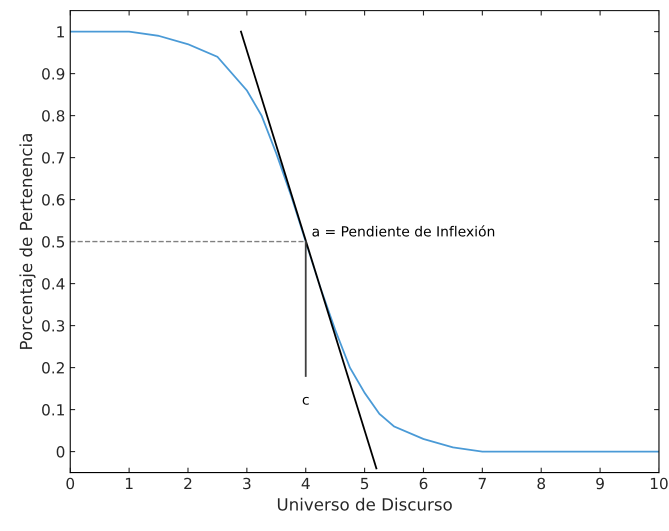 This screenshot has height=531, width=669. What do you see at coordinates (659, 484) in the screenshot?
I see `x-tick-label: 10` at bounding box center [659, 484].